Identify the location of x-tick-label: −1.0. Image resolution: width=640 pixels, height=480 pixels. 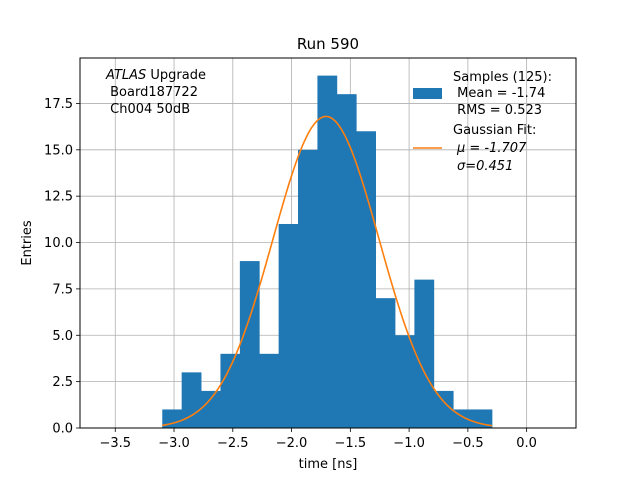
(409, 443).